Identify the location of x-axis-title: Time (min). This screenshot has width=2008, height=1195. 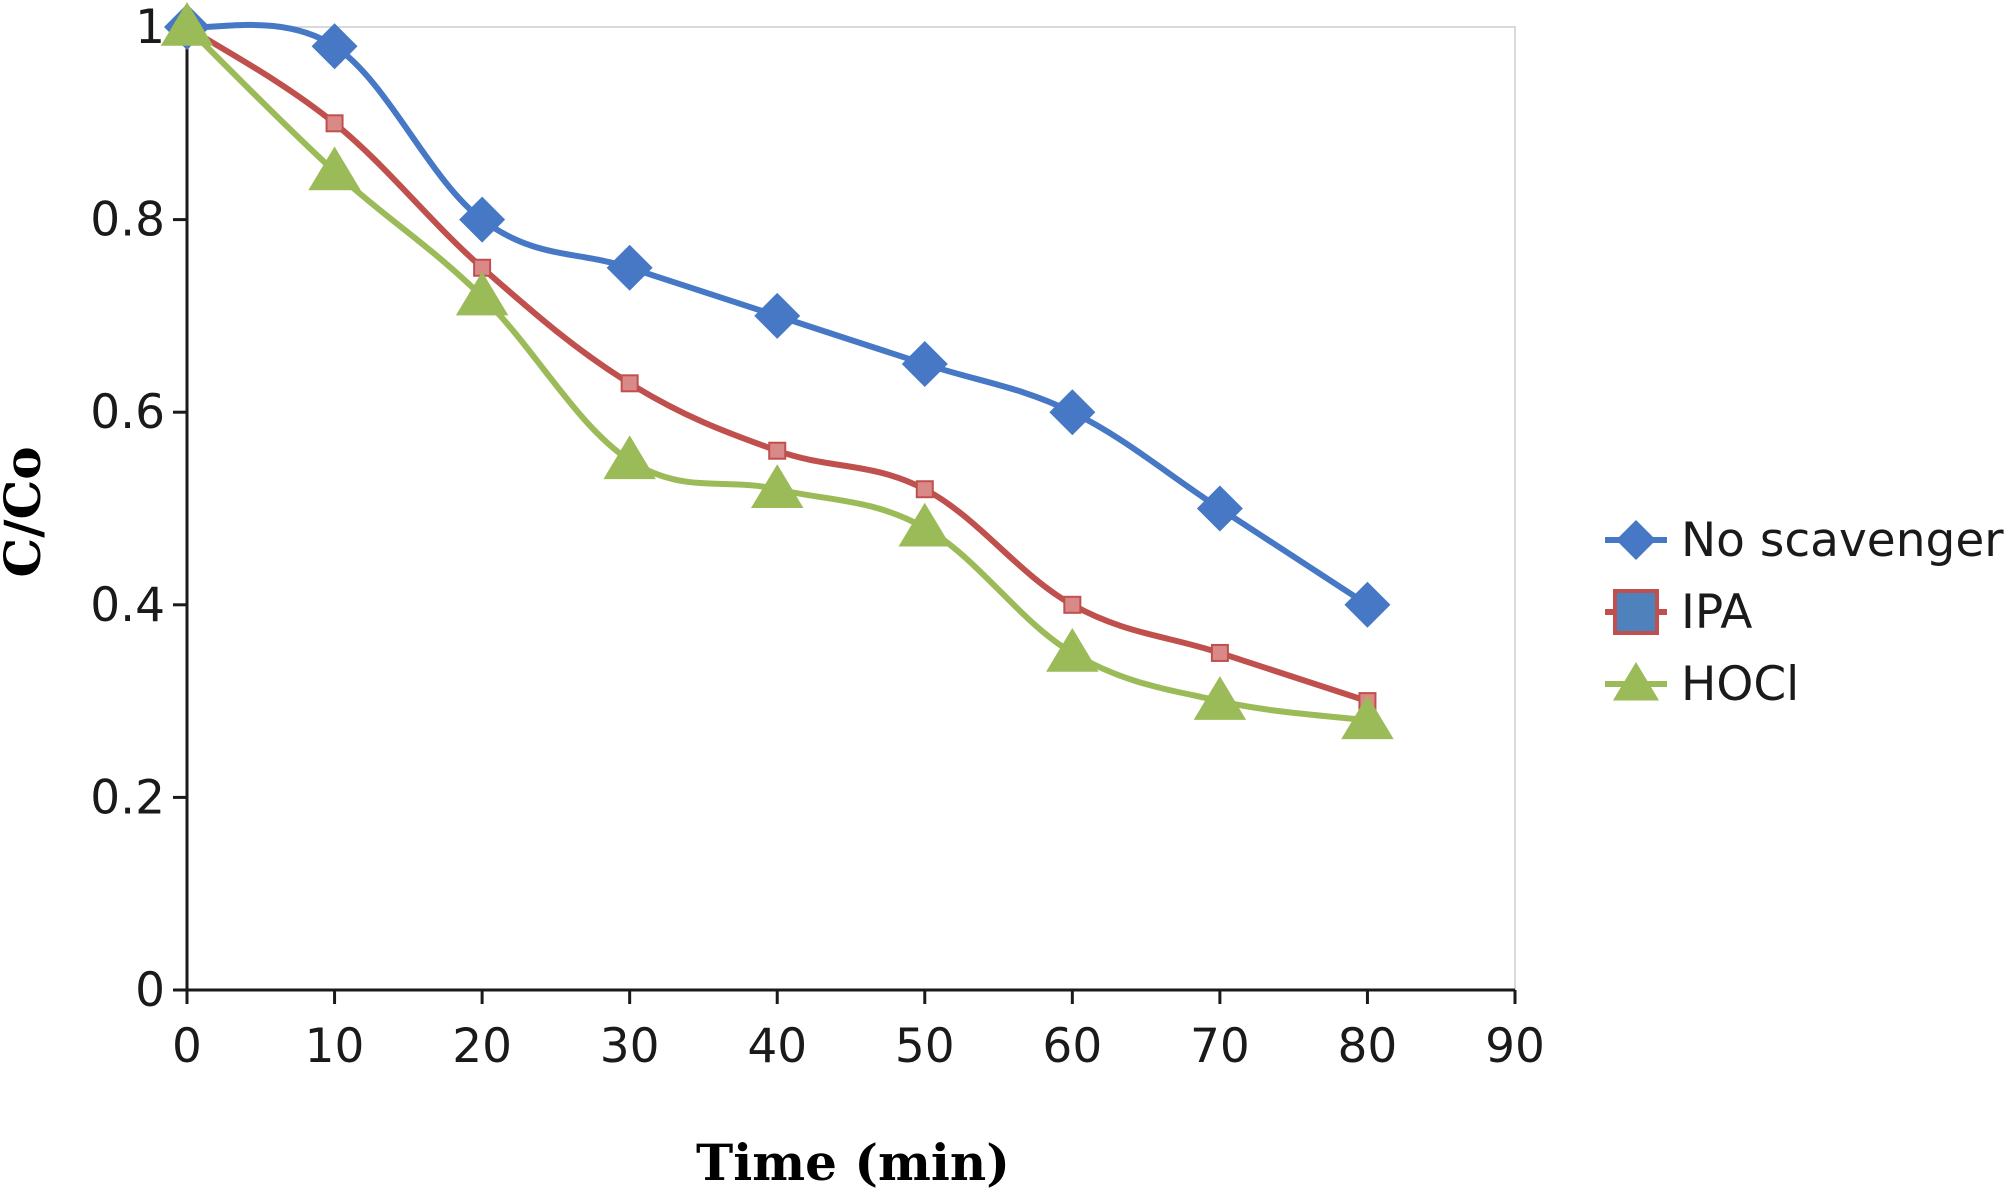
(853, 1162).